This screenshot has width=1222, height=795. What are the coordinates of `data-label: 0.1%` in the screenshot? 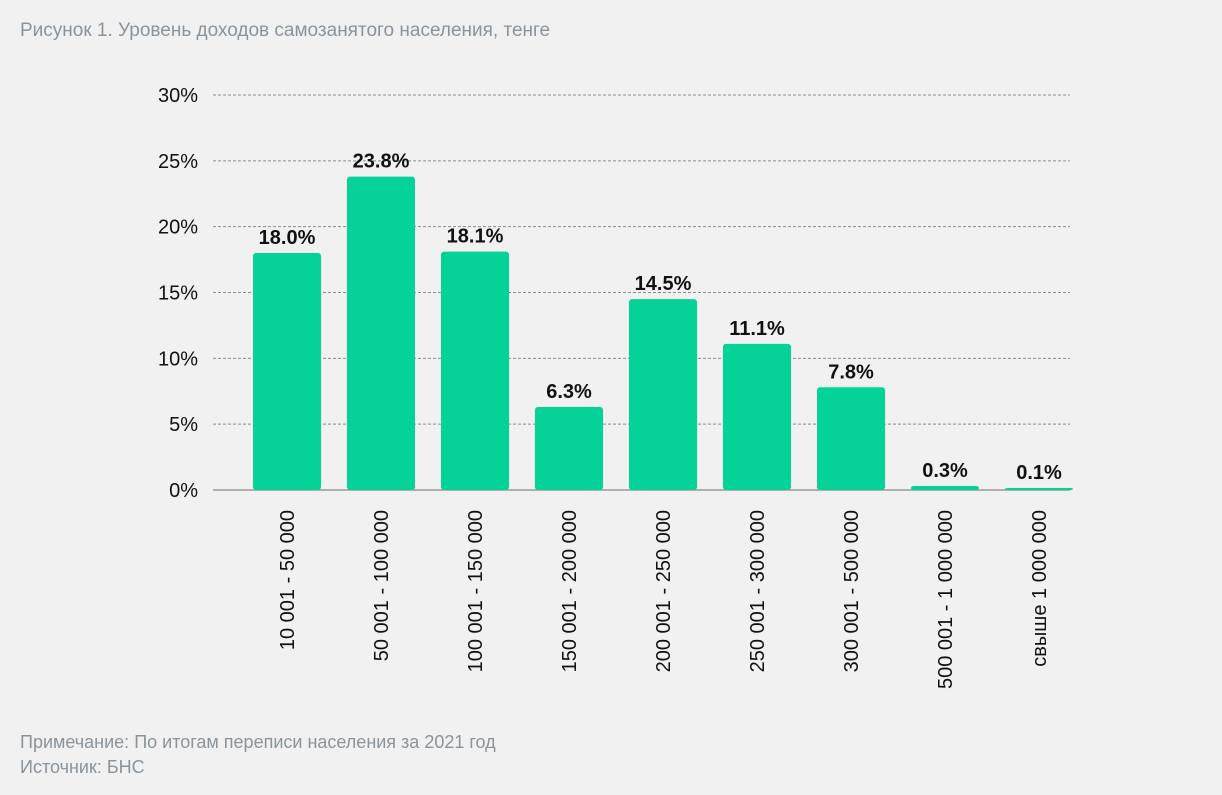 It's located at (1039, 473).